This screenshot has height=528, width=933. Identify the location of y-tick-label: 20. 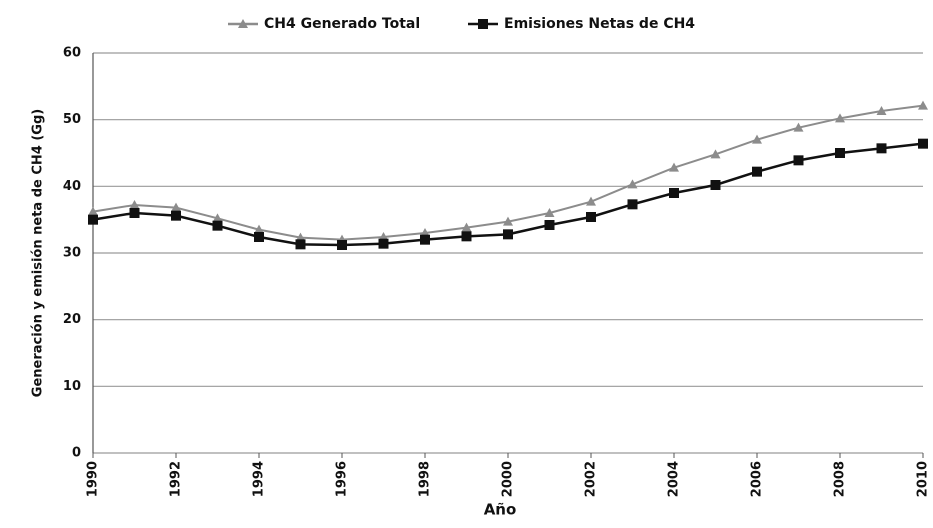
(72, 319).